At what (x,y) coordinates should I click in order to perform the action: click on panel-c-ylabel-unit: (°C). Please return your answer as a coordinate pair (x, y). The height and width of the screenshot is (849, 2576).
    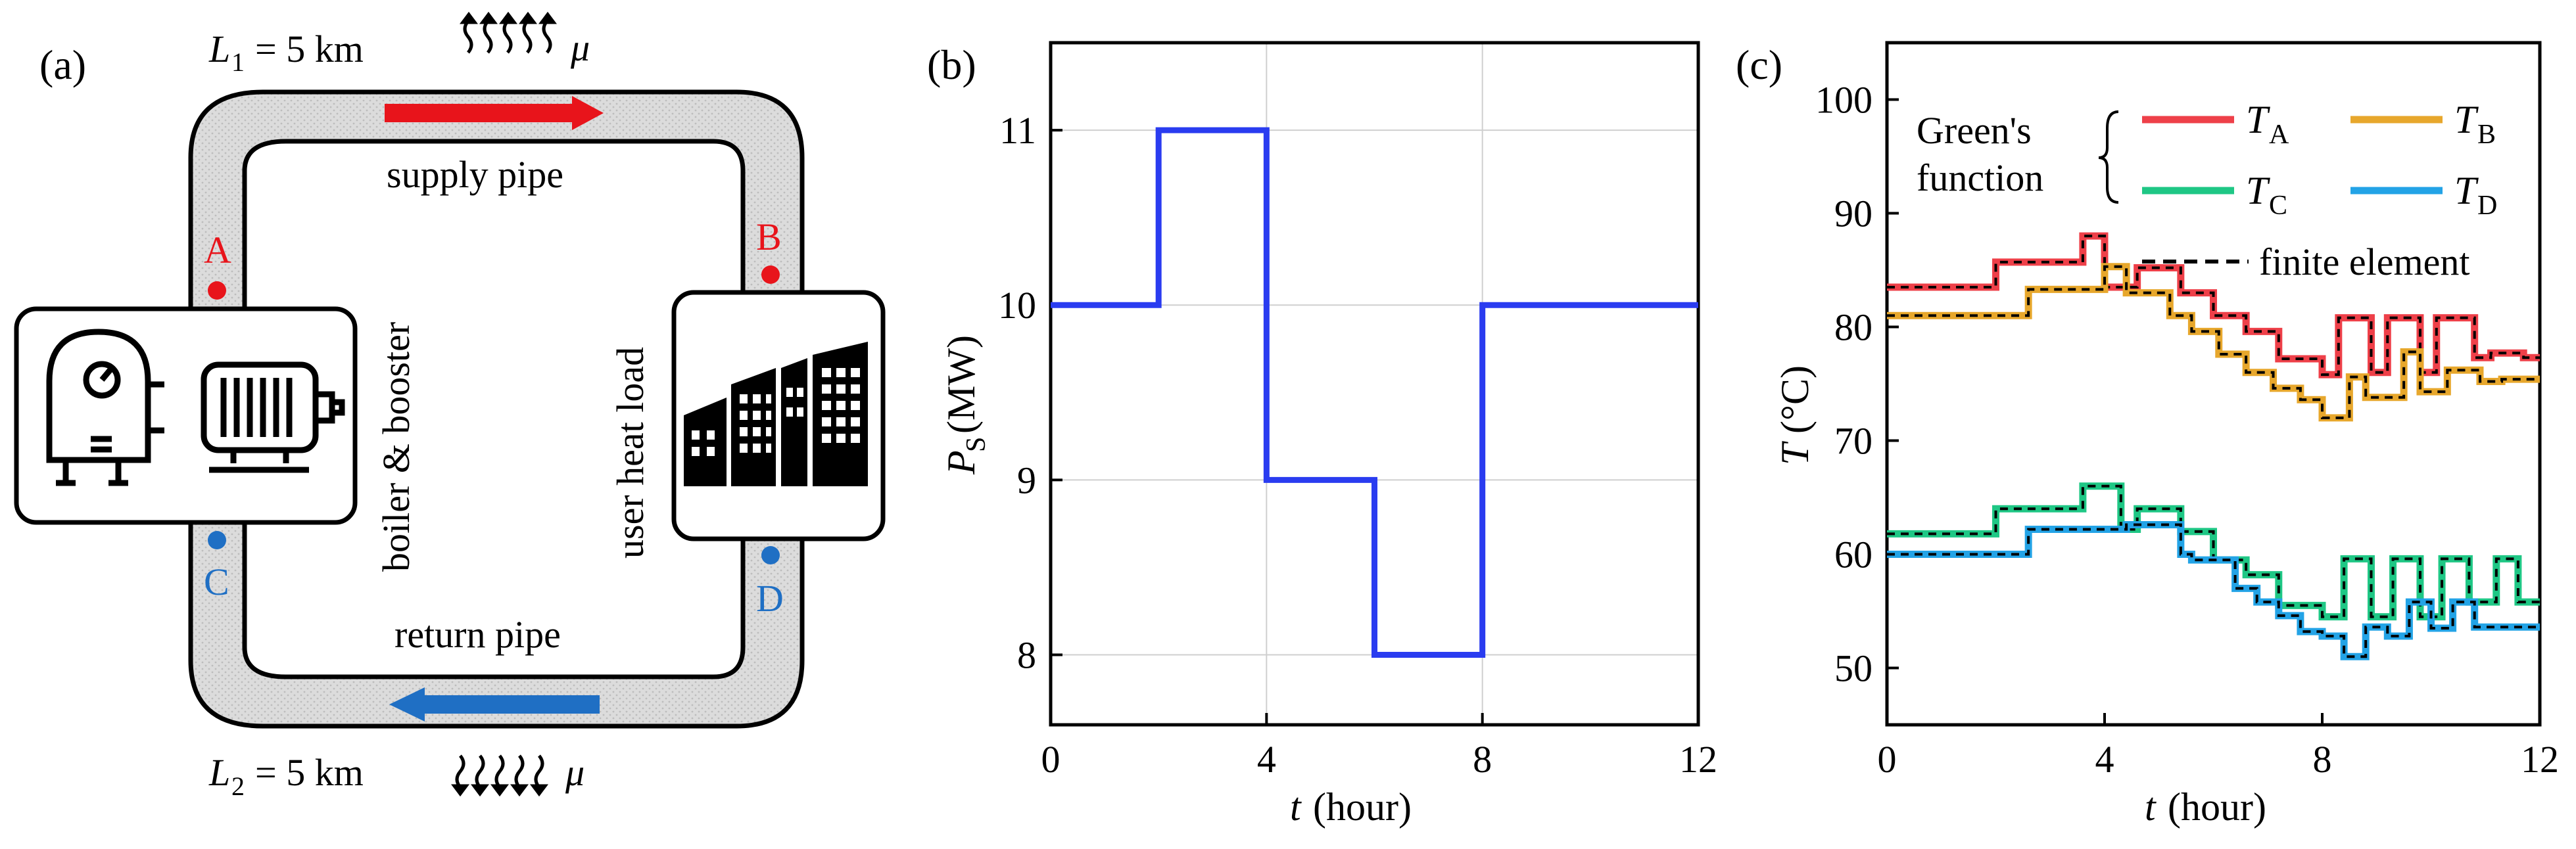
    Looking at the image, I should click on (1795, 399).